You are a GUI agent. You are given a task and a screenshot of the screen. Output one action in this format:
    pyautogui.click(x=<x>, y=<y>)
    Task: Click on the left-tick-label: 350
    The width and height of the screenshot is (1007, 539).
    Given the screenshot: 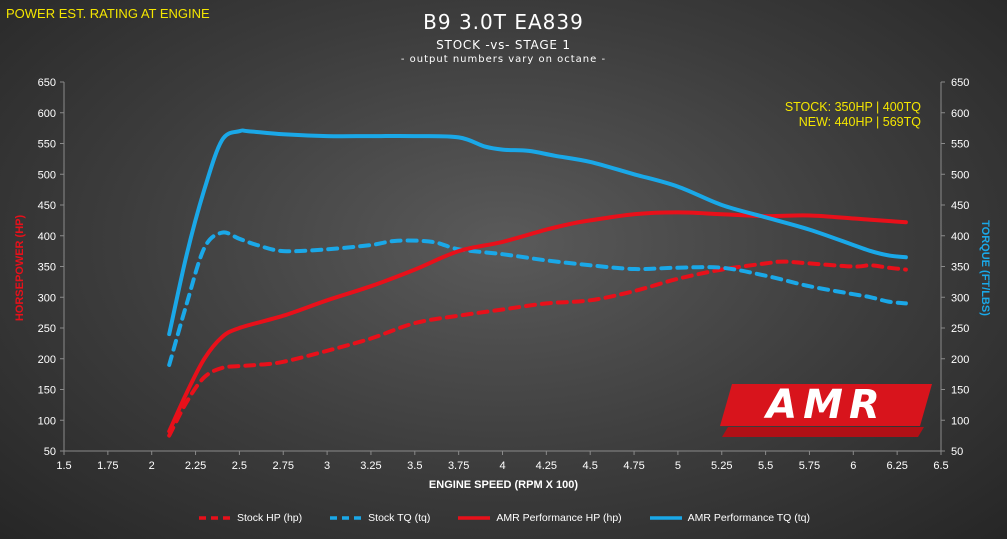 What is the action you would take?
    pyautogui.click(x=47, y=268)
    